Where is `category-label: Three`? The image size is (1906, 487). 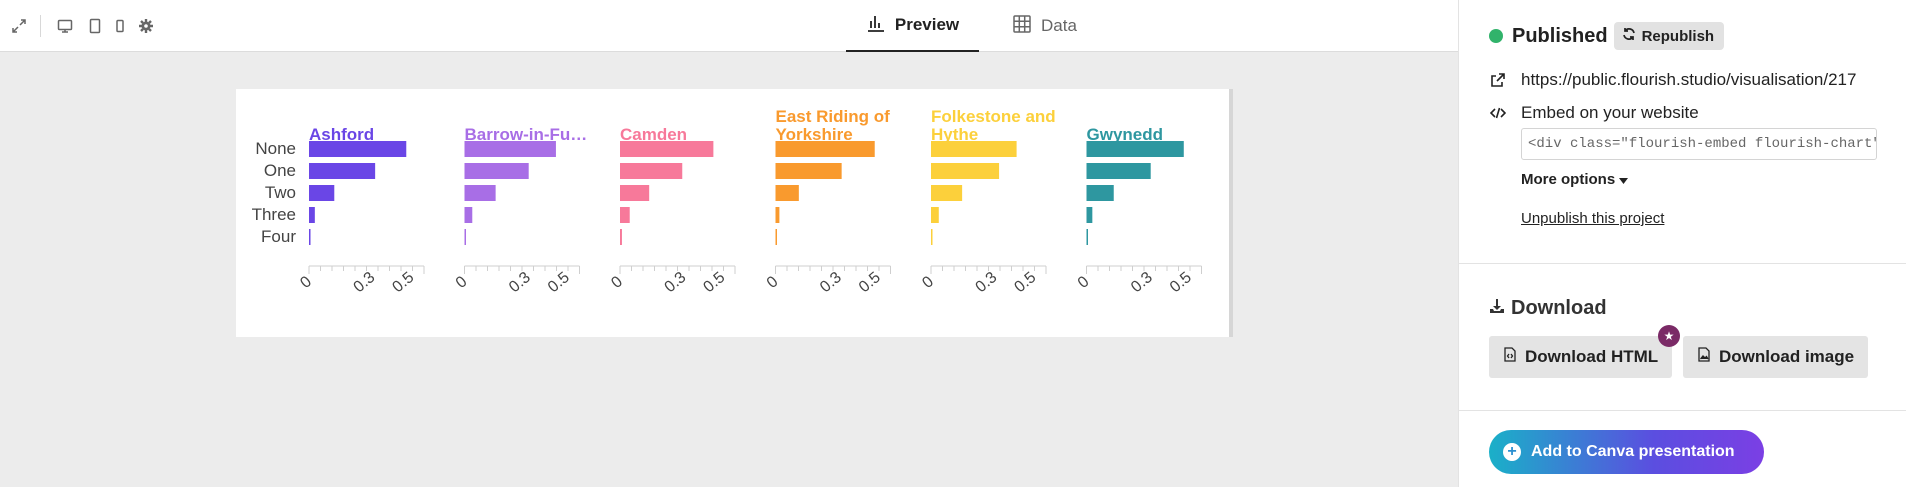 category-label: Three is located at coordinates (274, 214).